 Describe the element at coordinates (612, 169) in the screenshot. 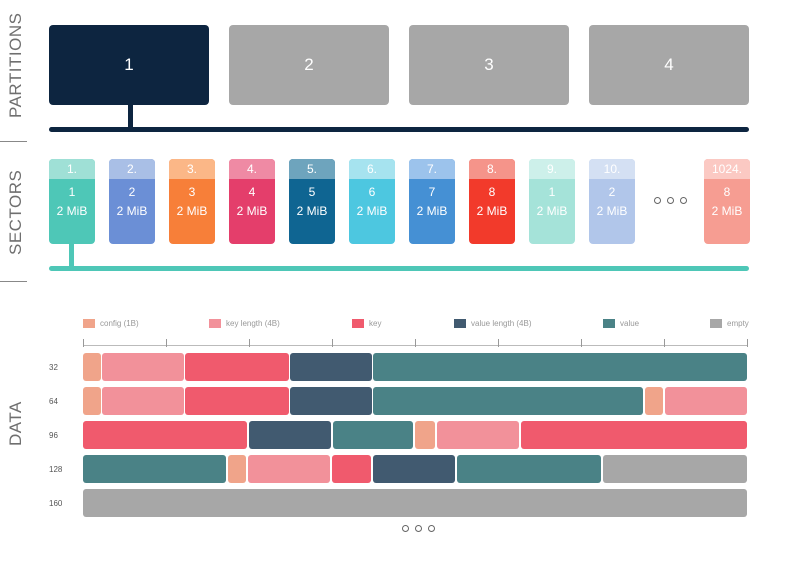

I see `sector-index: 10.` at that location.